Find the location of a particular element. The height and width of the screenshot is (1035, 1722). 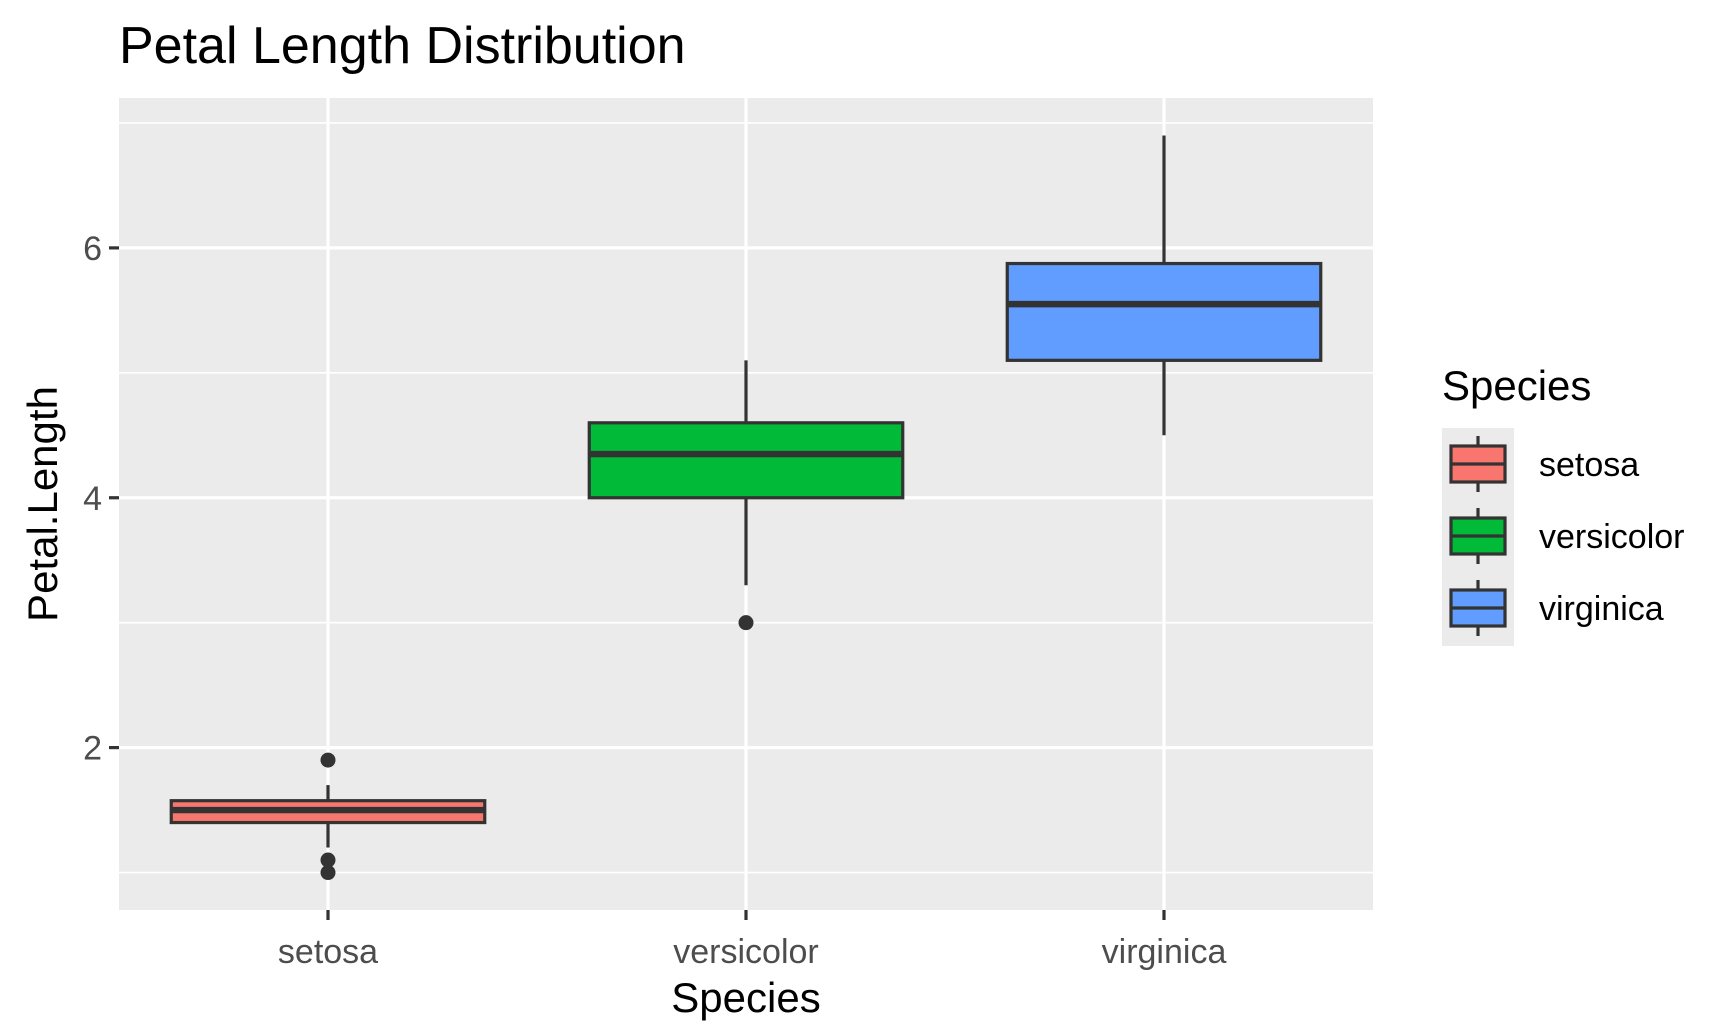

legend-item-setosa: setosa is located at coordinates (1544, 464).